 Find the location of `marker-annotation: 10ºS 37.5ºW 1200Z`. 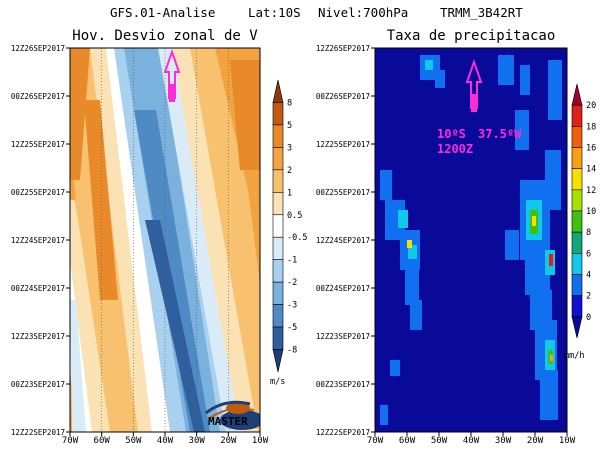

marker-annotation: 10ºS 37.5ºW 1200Z is located at coordinates (479, 141).